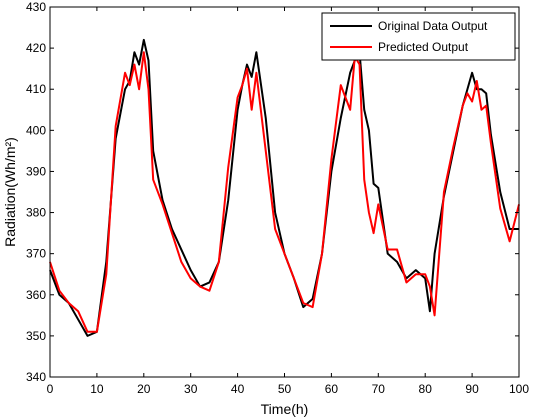  What do you see at coordinates (50, 389) in the screenshot?
I see `x-tick-label: 0` at bounding box center [50, 389].